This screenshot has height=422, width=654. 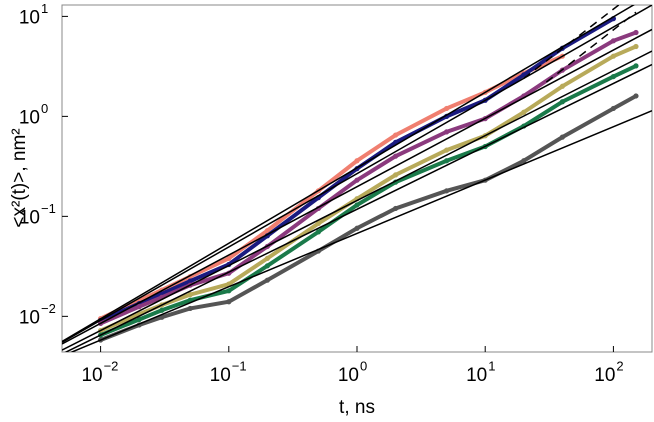 I want to click on y-tick-exponent: 1, so click(x=44, y=8).